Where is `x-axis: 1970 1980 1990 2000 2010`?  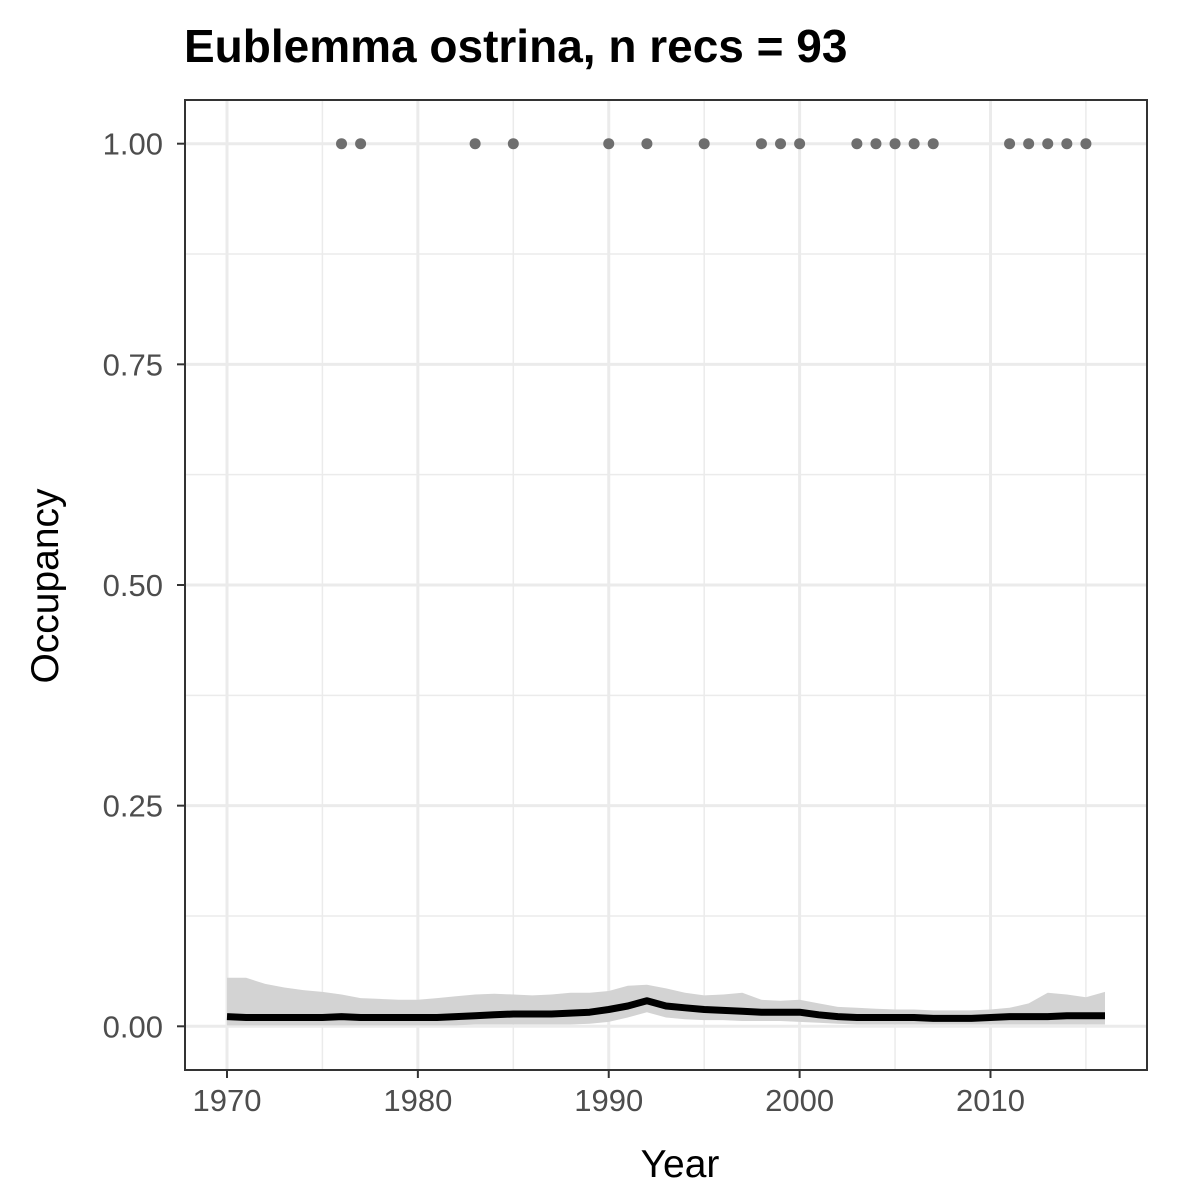 x-axis: 1970 1980 1990 2000 2010 is located at coordinates (609, 1094).